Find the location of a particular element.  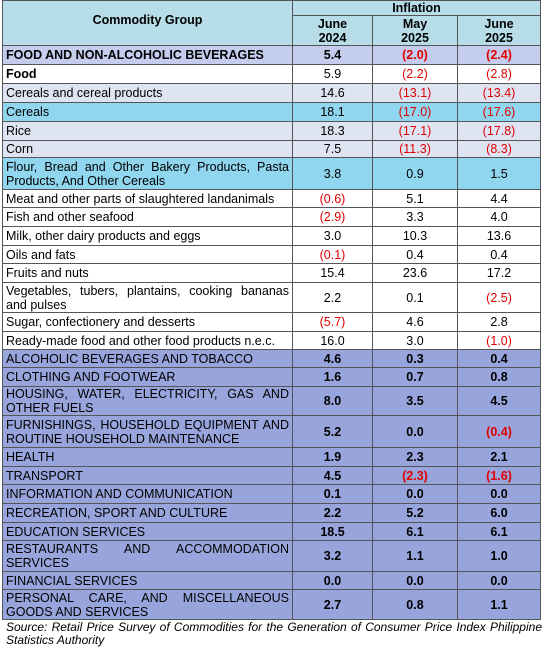

value-cell: 0.1 is located at coordinates (332, 494).